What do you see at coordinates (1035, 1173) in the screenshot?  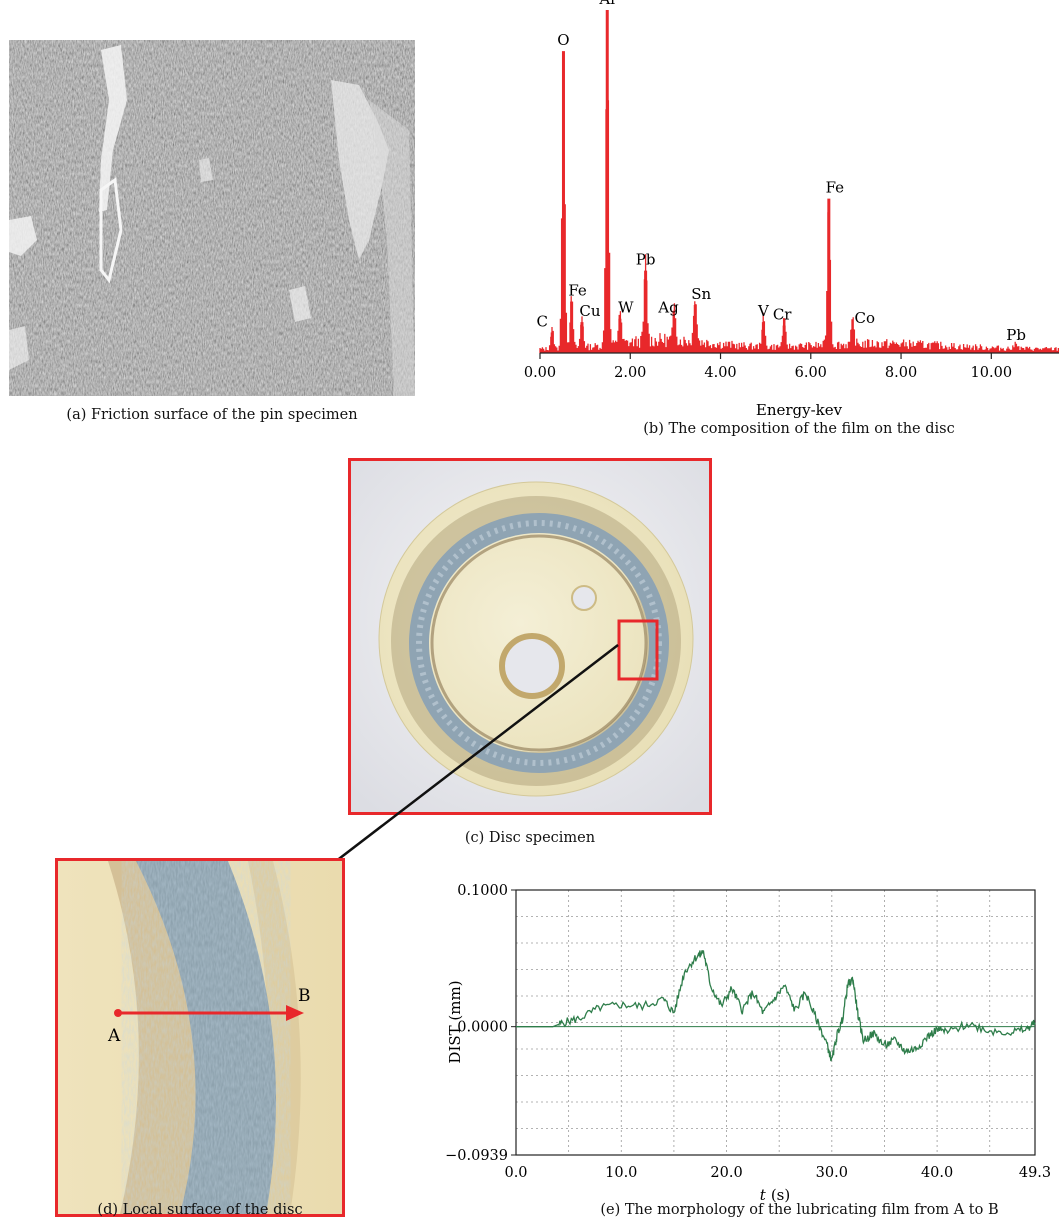 I see `x-tick-label: 49.3` at bounding box center [1035, 1173].